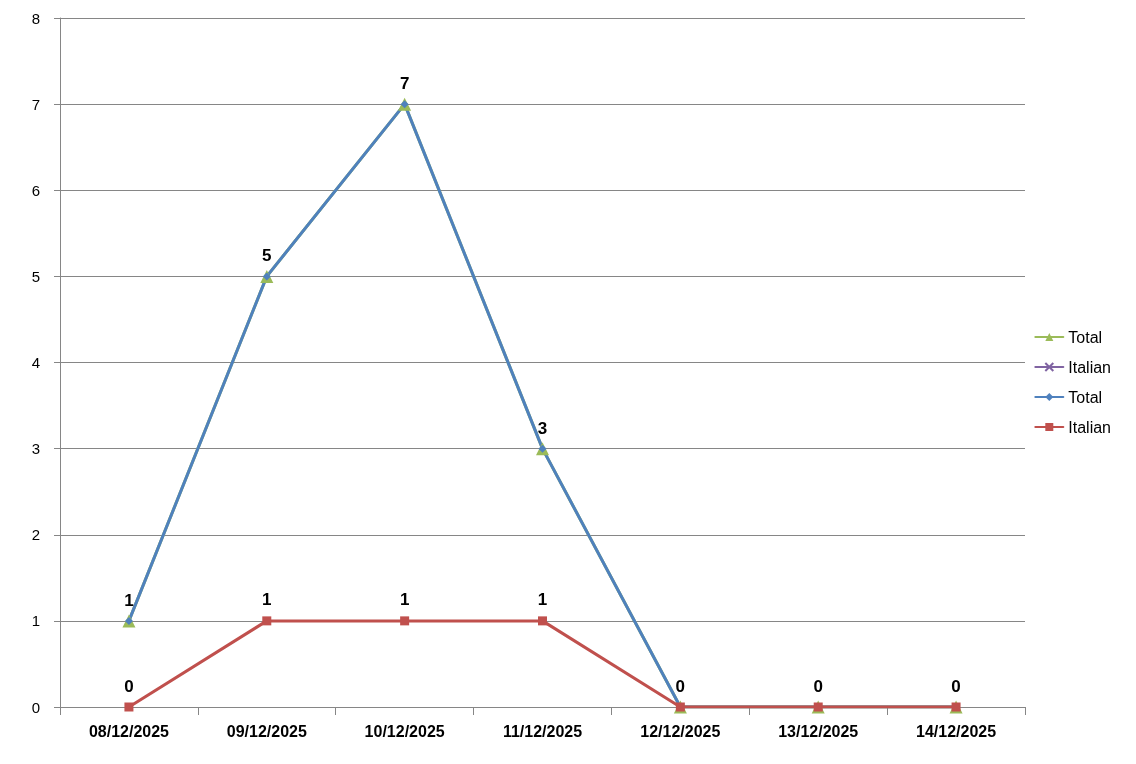  What do you see at coordinates (129, 731) in the screenshot?
I see `x-tick-label: 08/12/2025` at bounding box center [129, 731].